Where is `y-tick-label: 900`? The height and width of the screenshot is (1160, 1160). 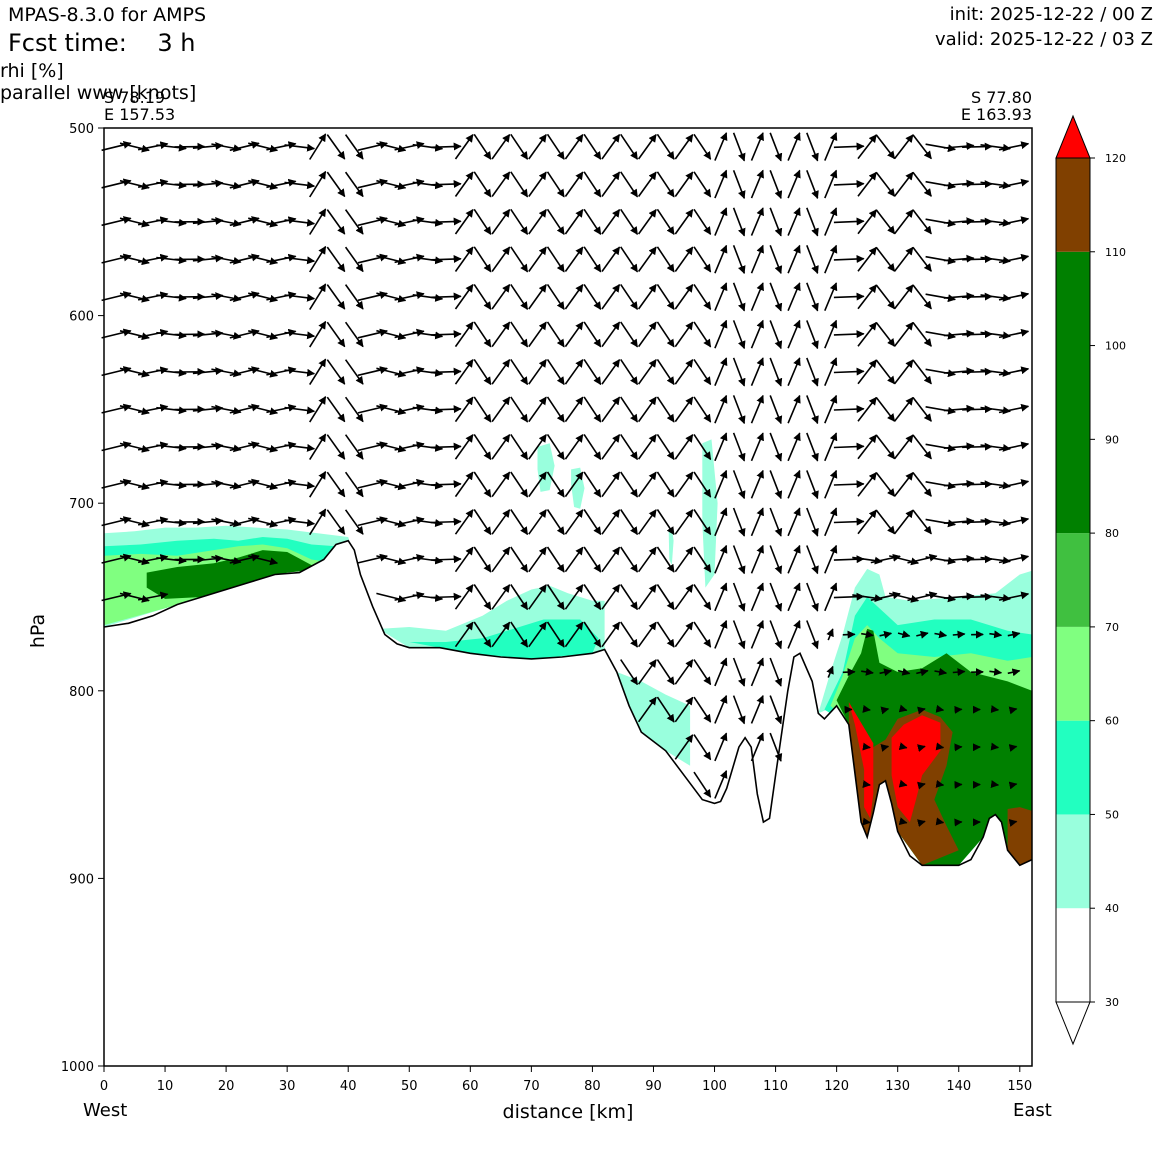
y-tick-label: 900 is located at coordinates (81, 879).